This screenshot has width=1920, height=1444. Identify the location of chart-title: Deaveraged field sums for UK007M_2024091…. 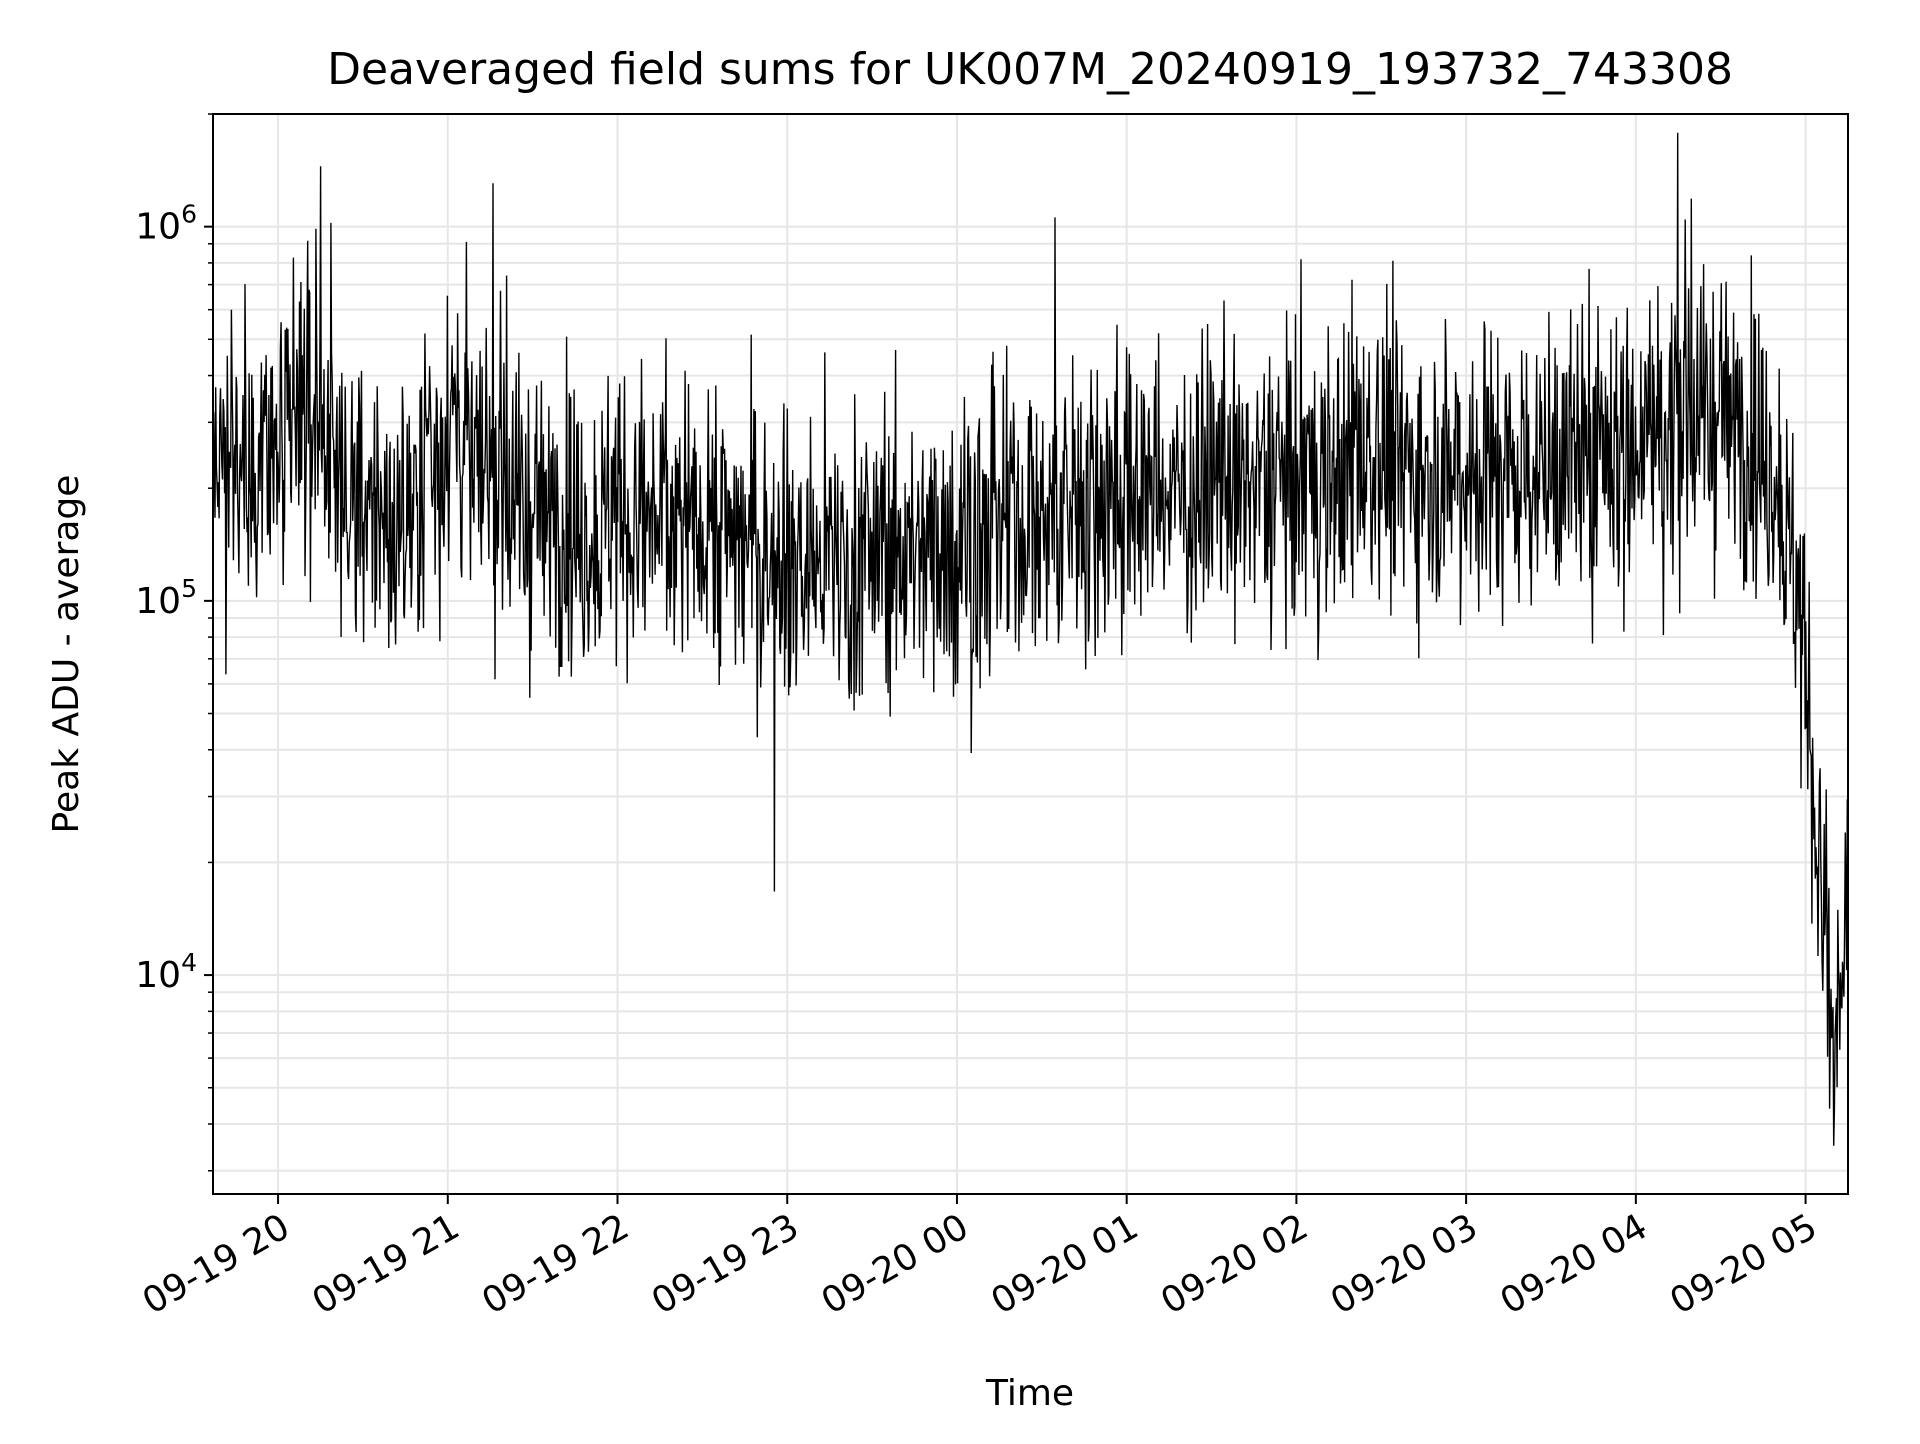
(1030, 69).